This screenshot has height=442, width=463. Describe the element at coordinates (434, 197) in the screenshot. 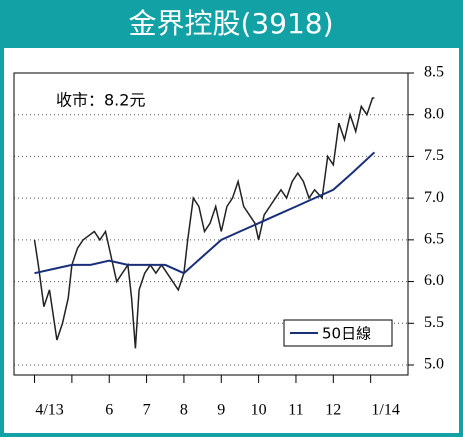

I see `y-tick-label: 7.0` at that location.